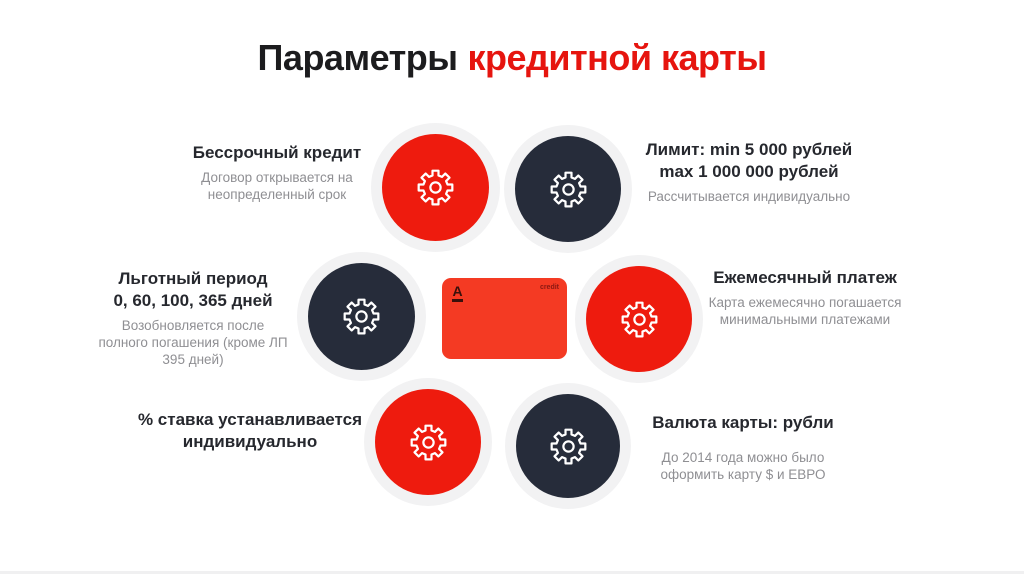  What do you see at coordinates (457, 300) in the screenshot?
I see `alfa-logo-underline` at bounding box center [457, 300].